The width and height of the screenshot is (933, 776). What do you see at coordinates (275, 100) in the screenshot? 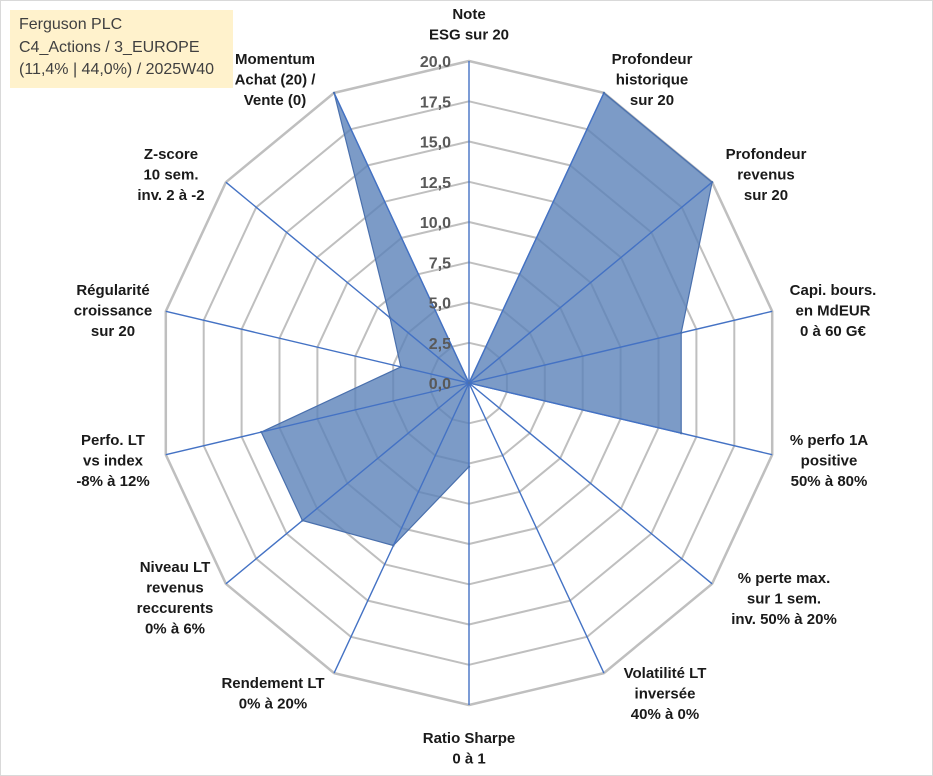
I see `category-label-line: Vente (0)` at bounding box center [275, 100].